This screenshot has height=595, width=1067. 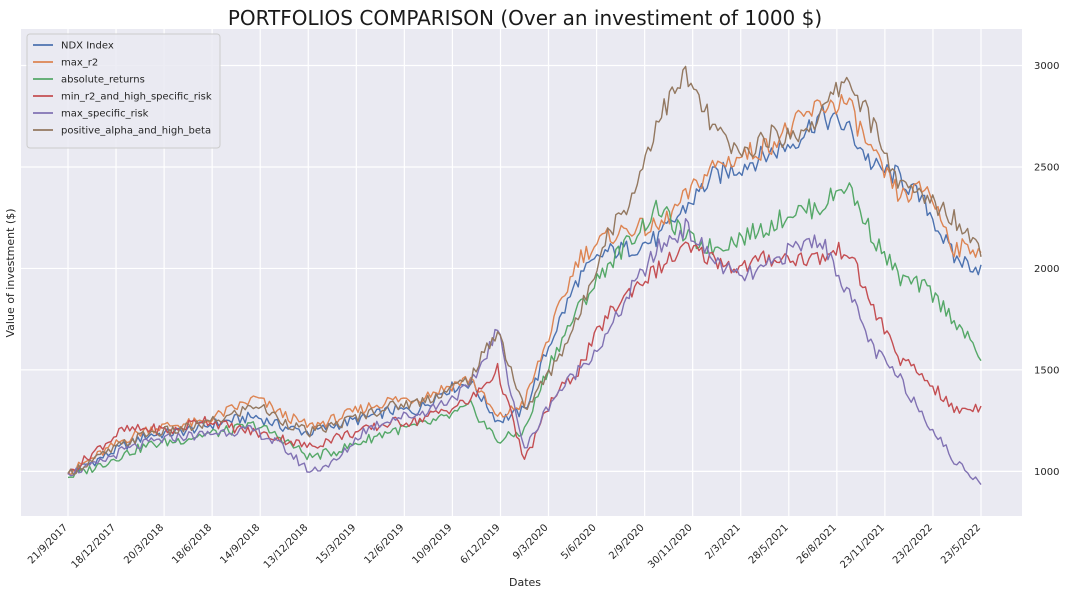 What do you see at coordinates (433, 544) in the screenshot?
I see `x-tick-label: 10/9/2019` at bounding box center [433, 544].